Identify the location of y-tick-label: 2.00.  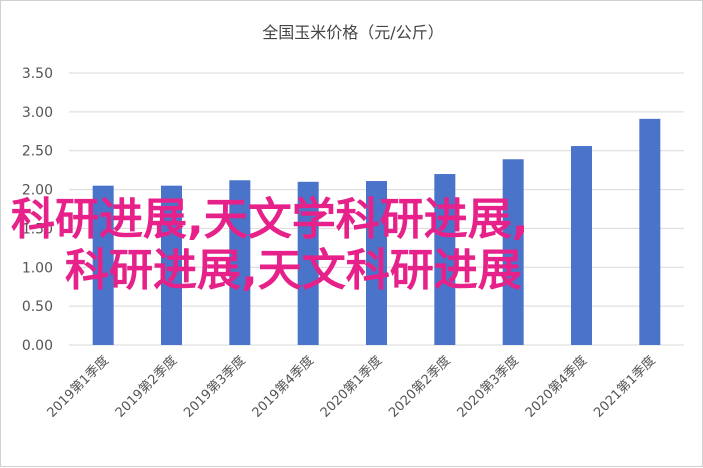
(37, 191).